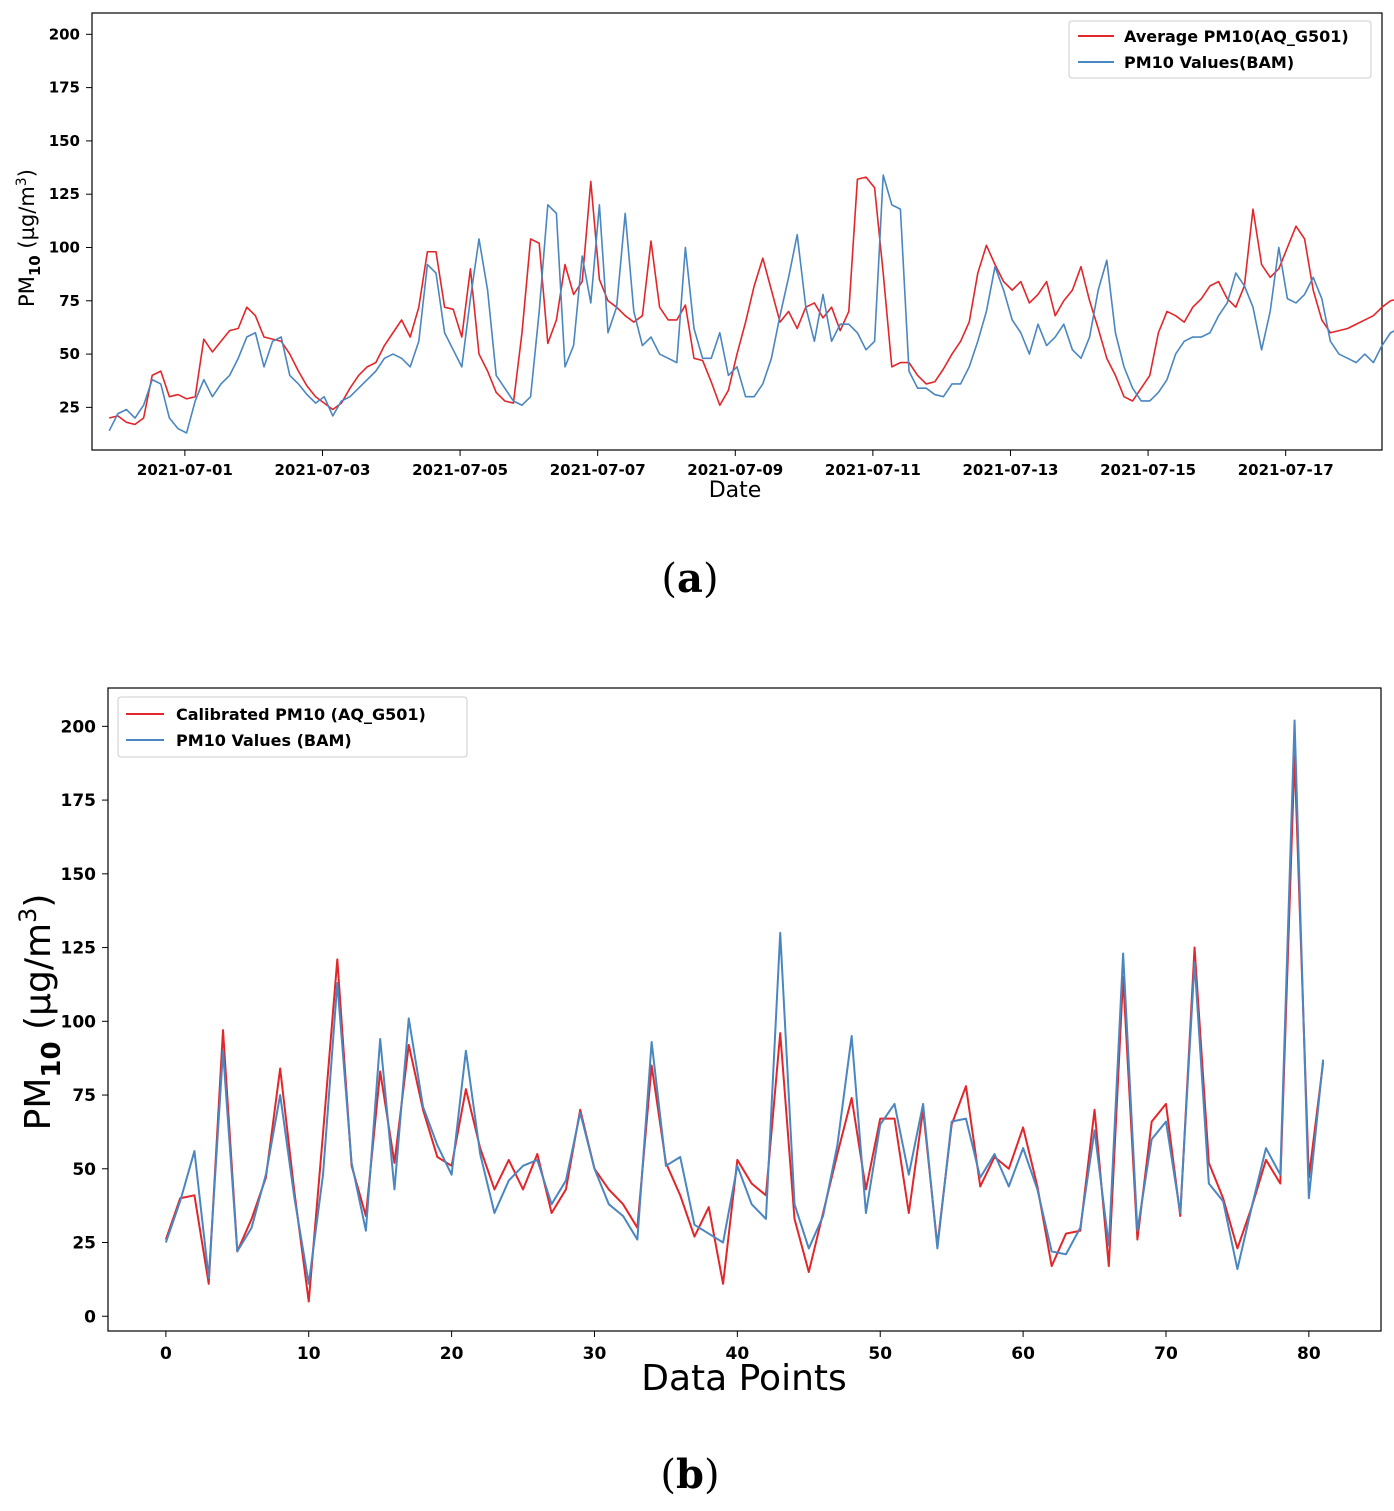 This screenshot has height=1511, width=1394. Describe the element at coordinates (84, 1096) in the screenshot. I see `panel-b-y-tick-label: 75` at that location.